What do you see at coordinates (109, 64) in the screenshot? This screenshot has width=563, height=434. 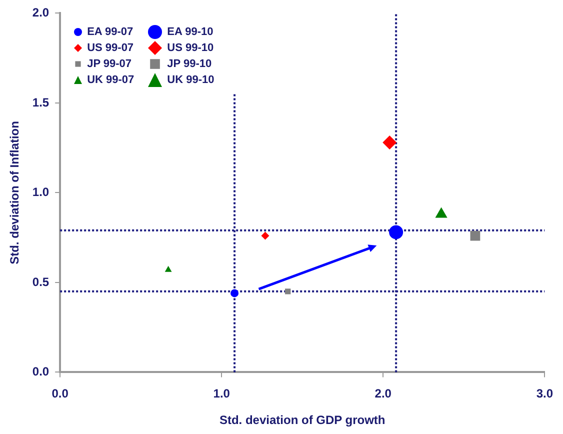 I see `legend-label: JP 99-07` at bounding box center [109, 64].